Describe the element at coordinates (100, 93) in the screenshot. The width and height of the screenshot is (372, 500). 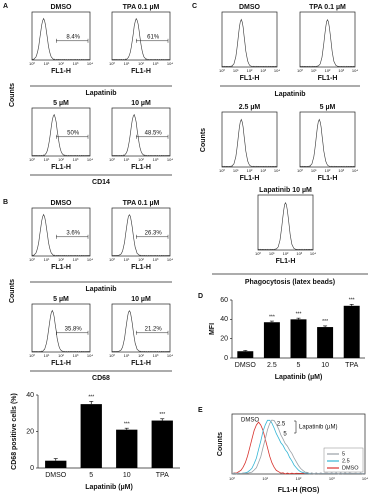
I see `treatment-label: Lapatinib` at that location.